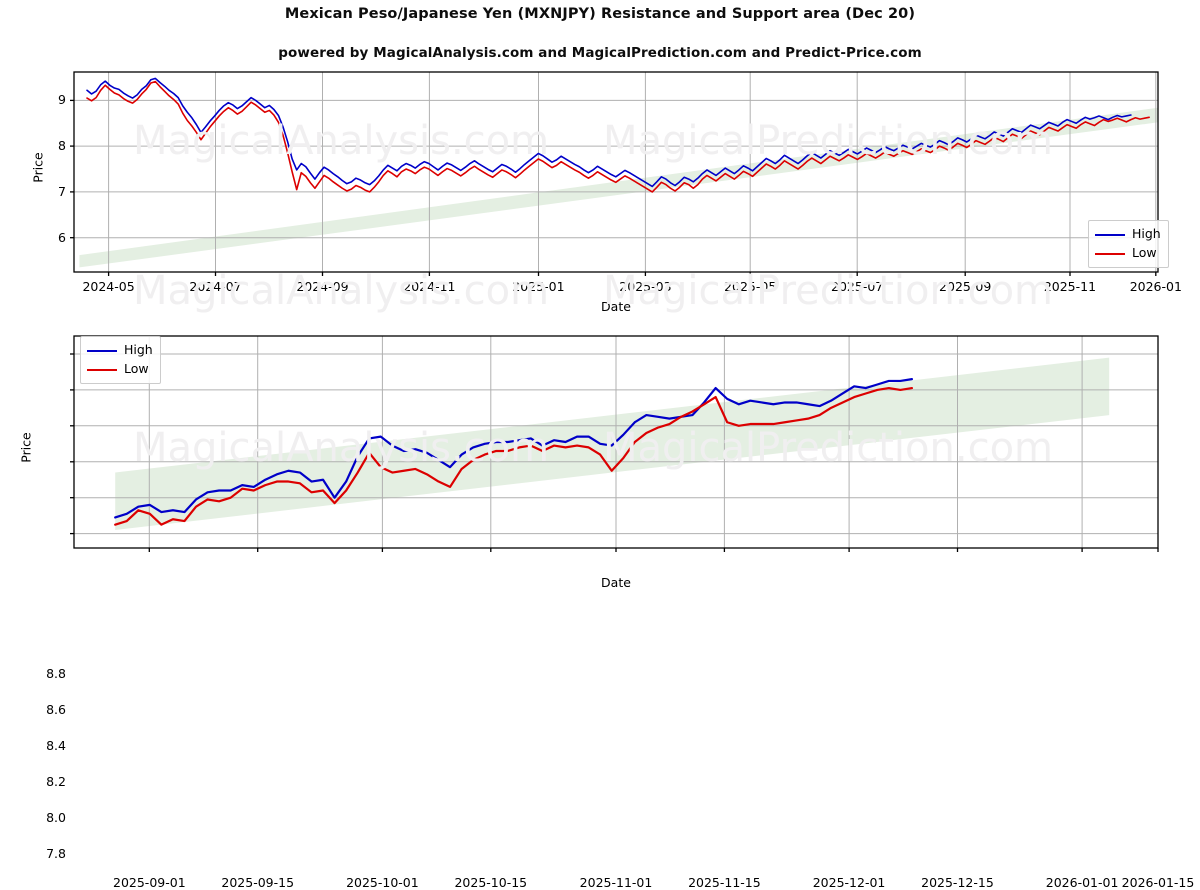 This screenshot has width=1200, height=890. What do you see at coordinates (429, 286) in the screenshot?
I see `x-tick-label: 2024-11` at bounding box center [429, 286].